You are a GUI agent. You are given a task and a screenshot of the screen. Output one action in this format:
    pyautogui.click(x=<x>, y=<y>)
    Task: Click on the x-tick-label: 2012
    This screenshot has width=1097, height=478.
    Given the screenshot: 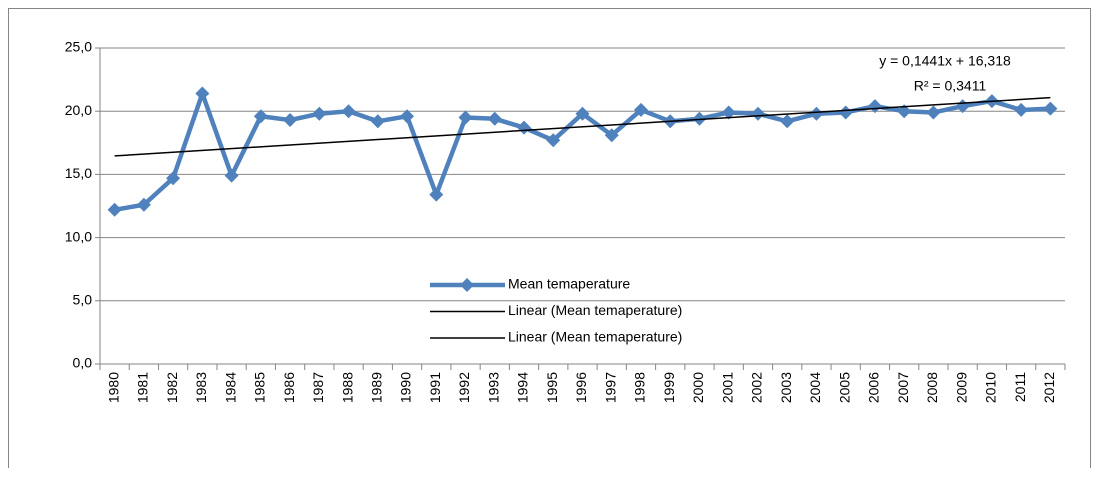 What is the action you would take?
    pyautogui.click(x=1049, y=387)
    